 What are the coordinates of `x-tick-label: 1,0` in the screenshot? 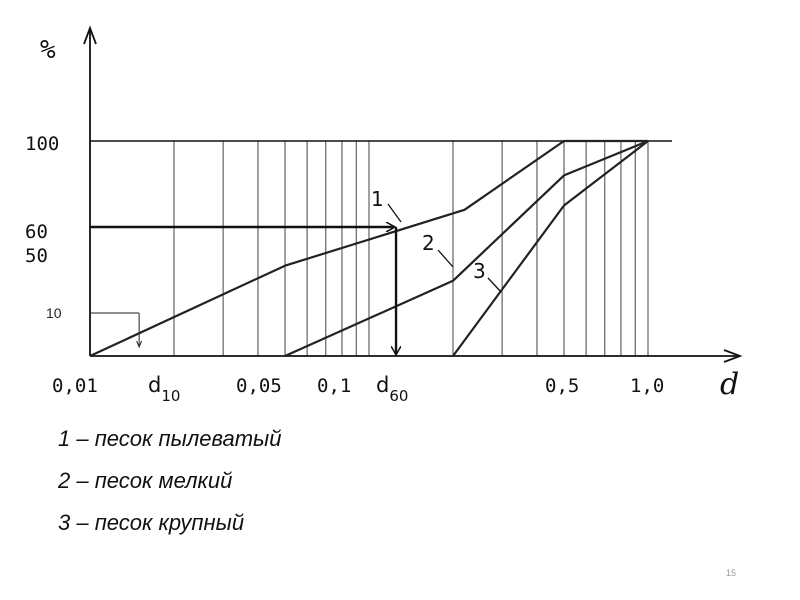 It's located at (647, 386).